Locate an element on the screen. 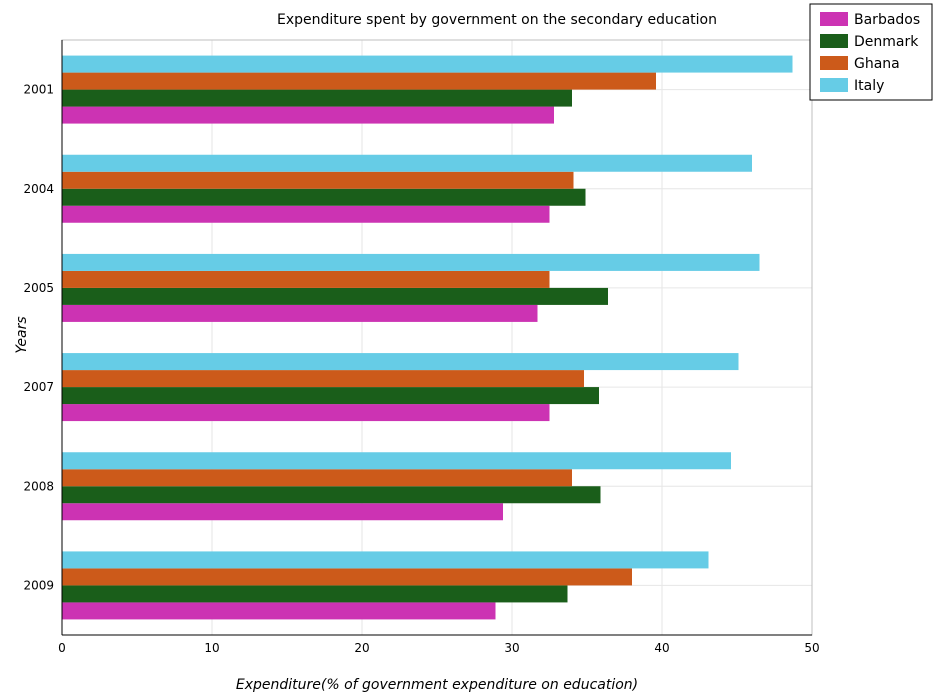 The image size is (933, 700). legend-swatch-barbados is located at coordinates (834, 19).